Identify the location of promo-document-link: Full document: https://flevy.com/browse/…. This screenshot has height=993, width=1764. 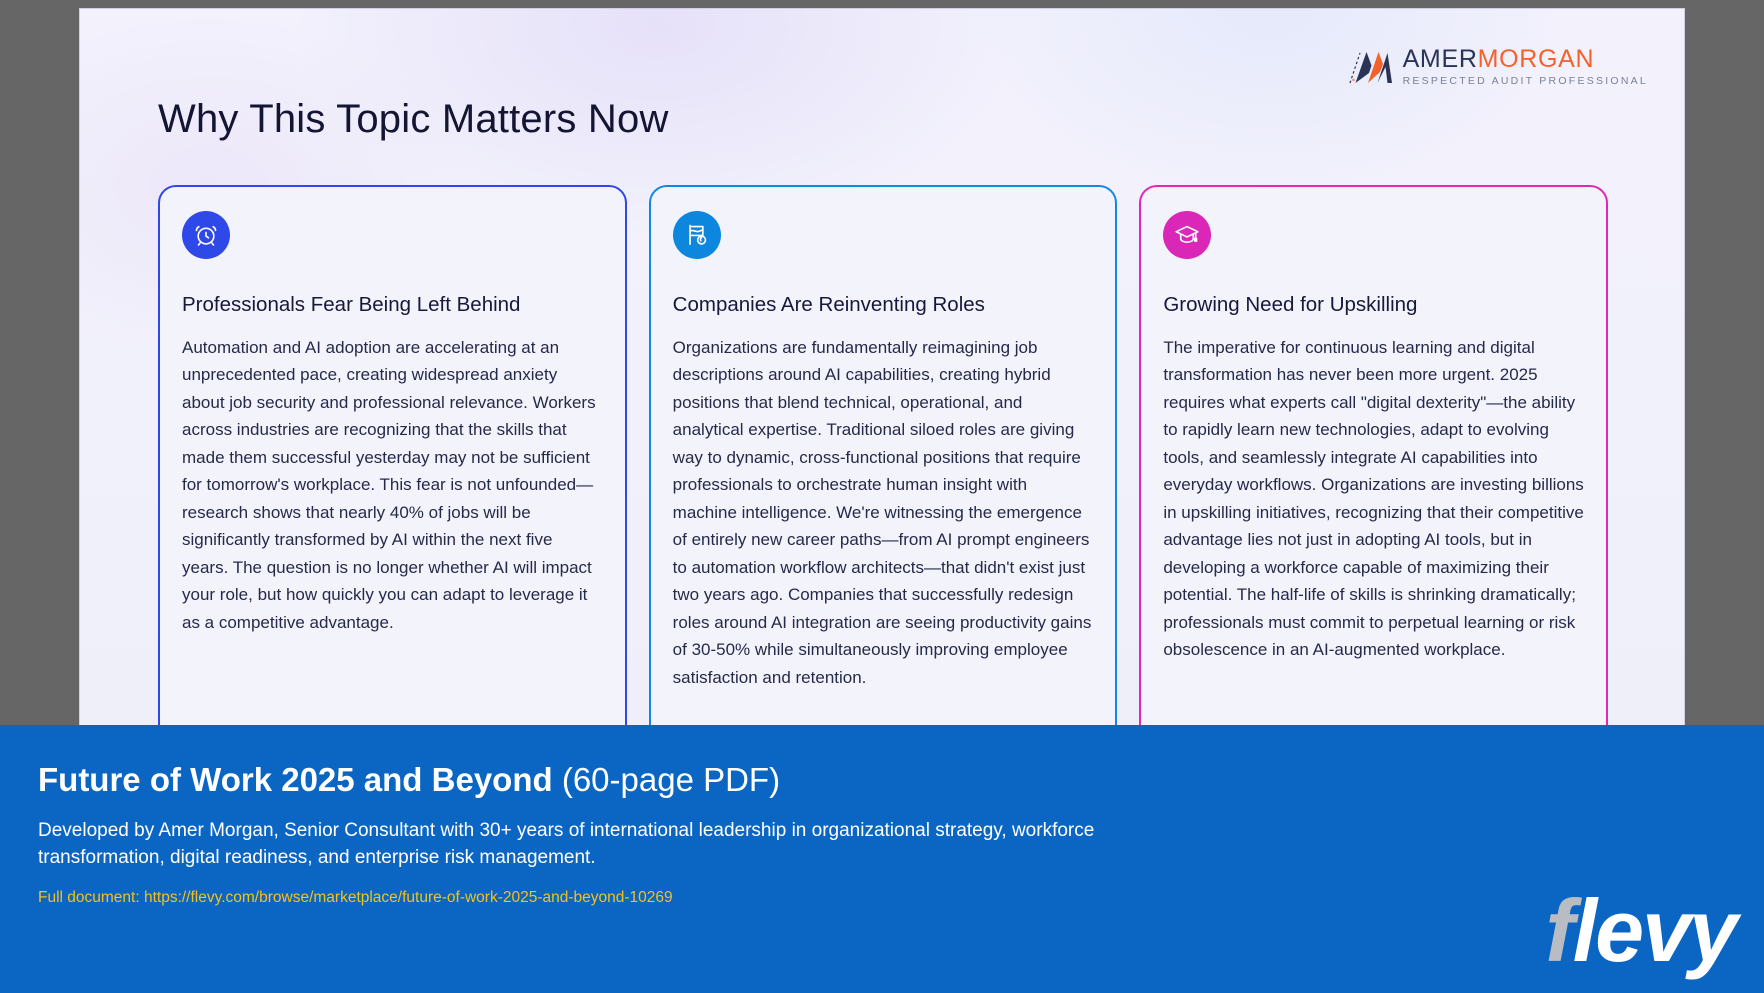
(355, 897).